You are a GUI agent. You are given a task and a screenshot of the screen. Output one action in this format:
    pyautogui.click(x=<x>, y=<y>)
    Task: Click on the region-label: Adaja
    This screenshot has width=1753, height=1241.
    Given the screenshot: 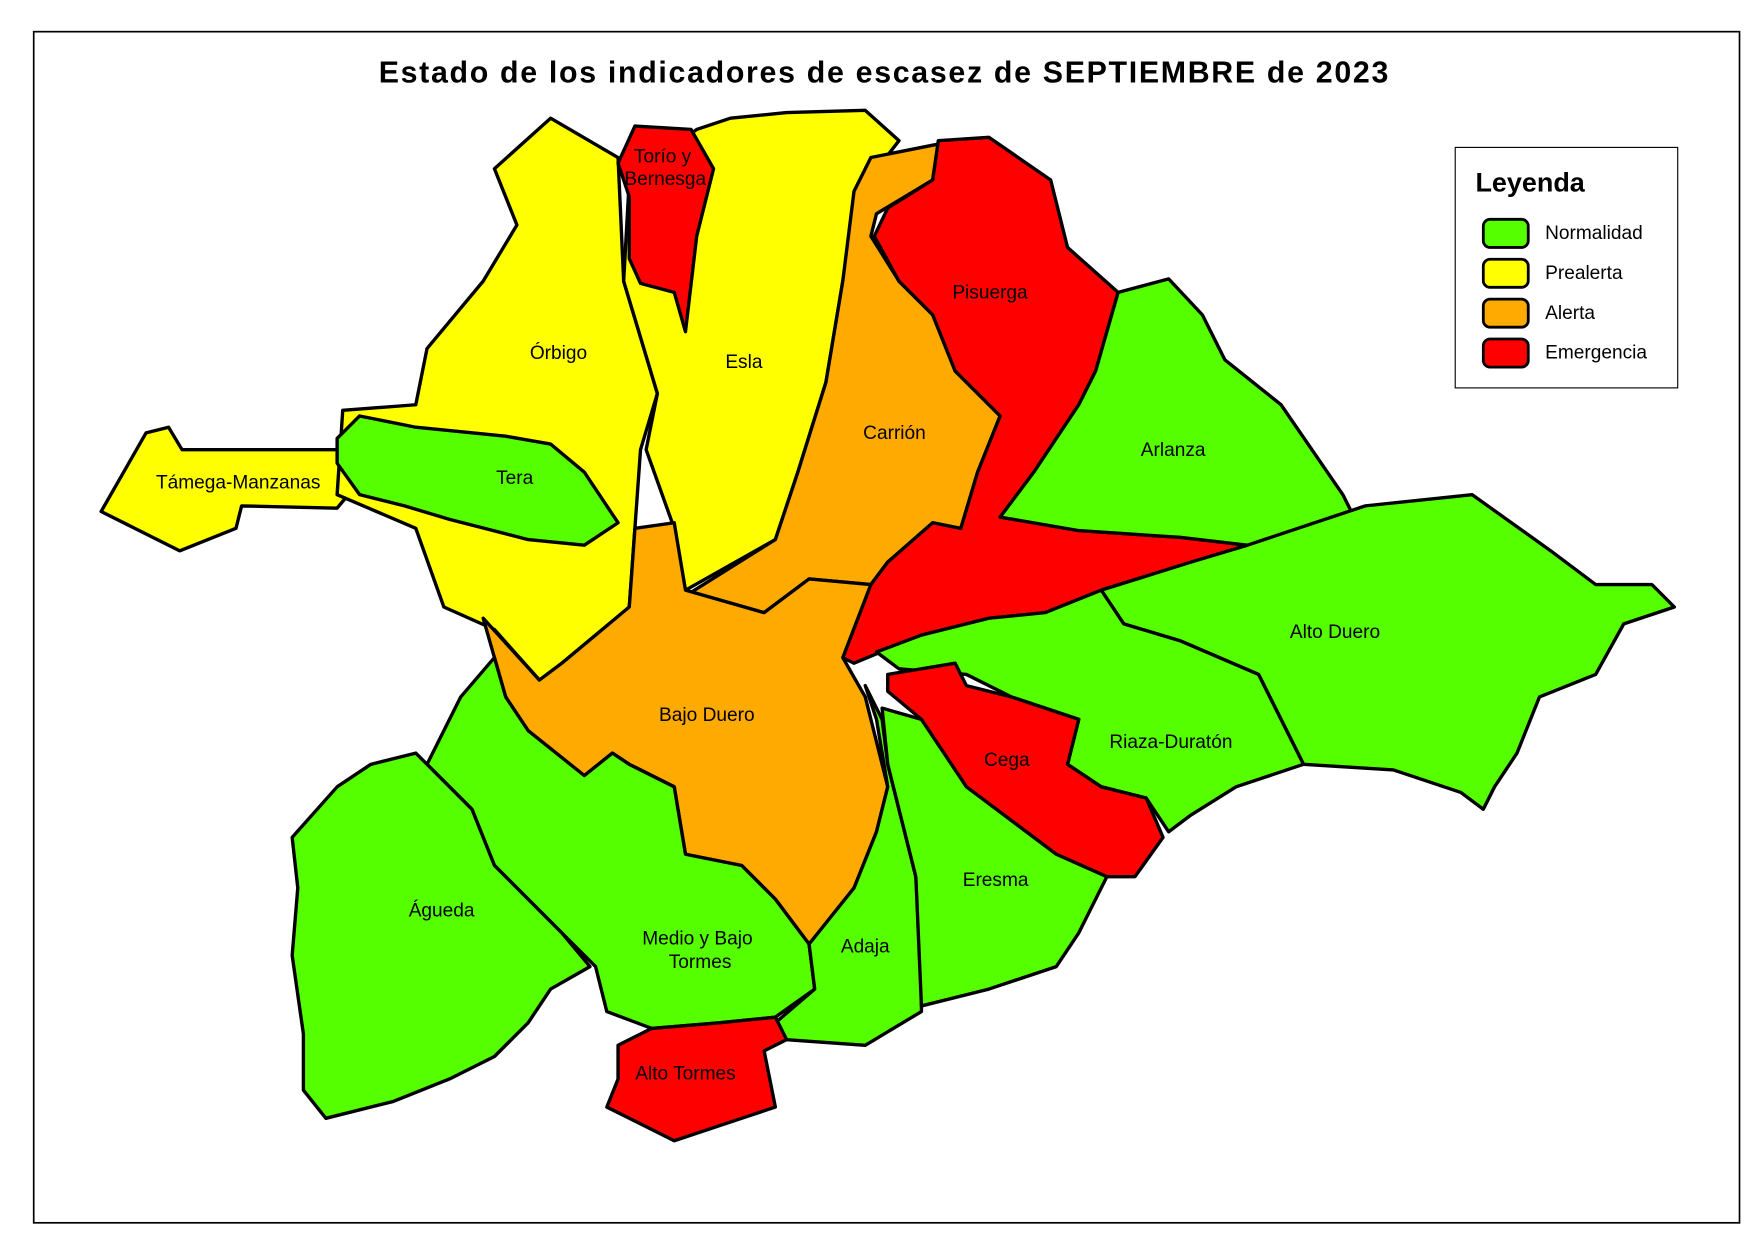 What is the action you would take?
    pyautogui.click(x=865, y=947)
    